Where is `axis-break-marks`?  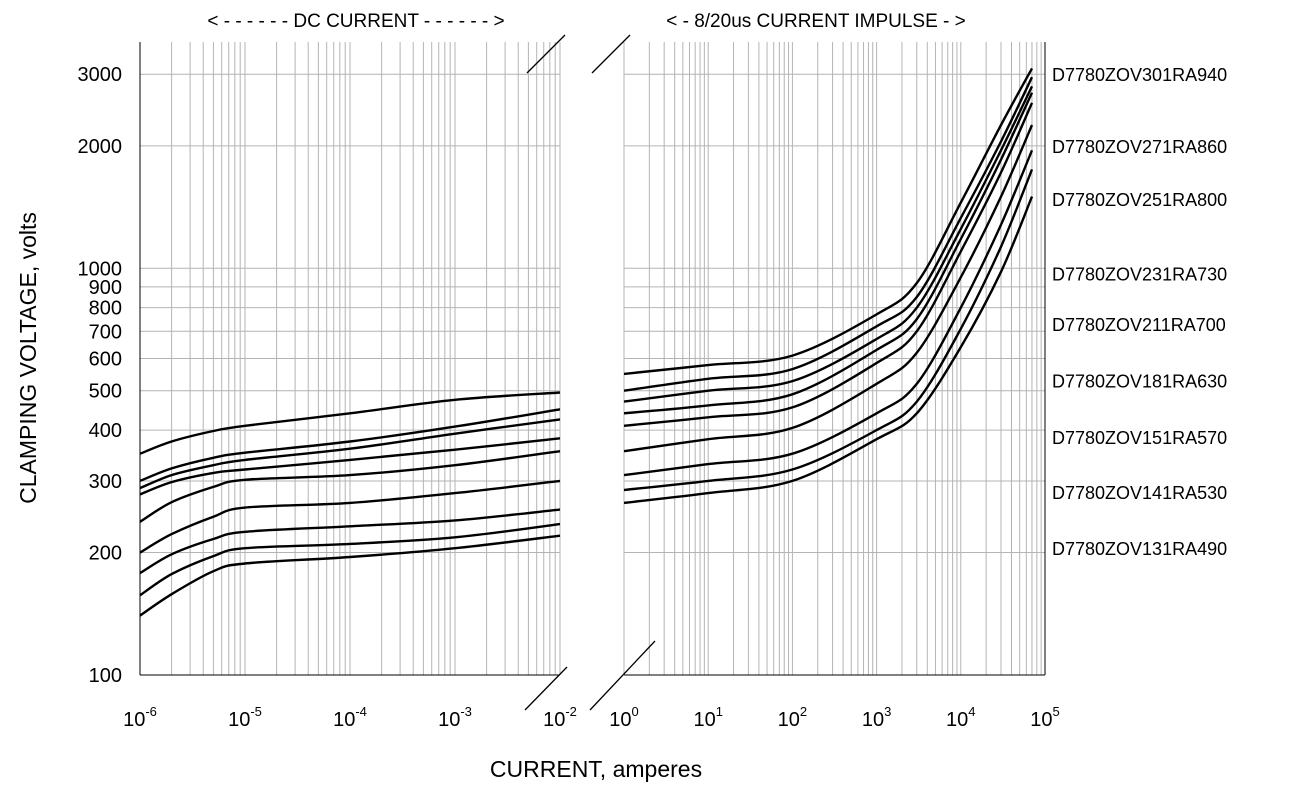
axis-break-marks is located at coordinates (590, 372).